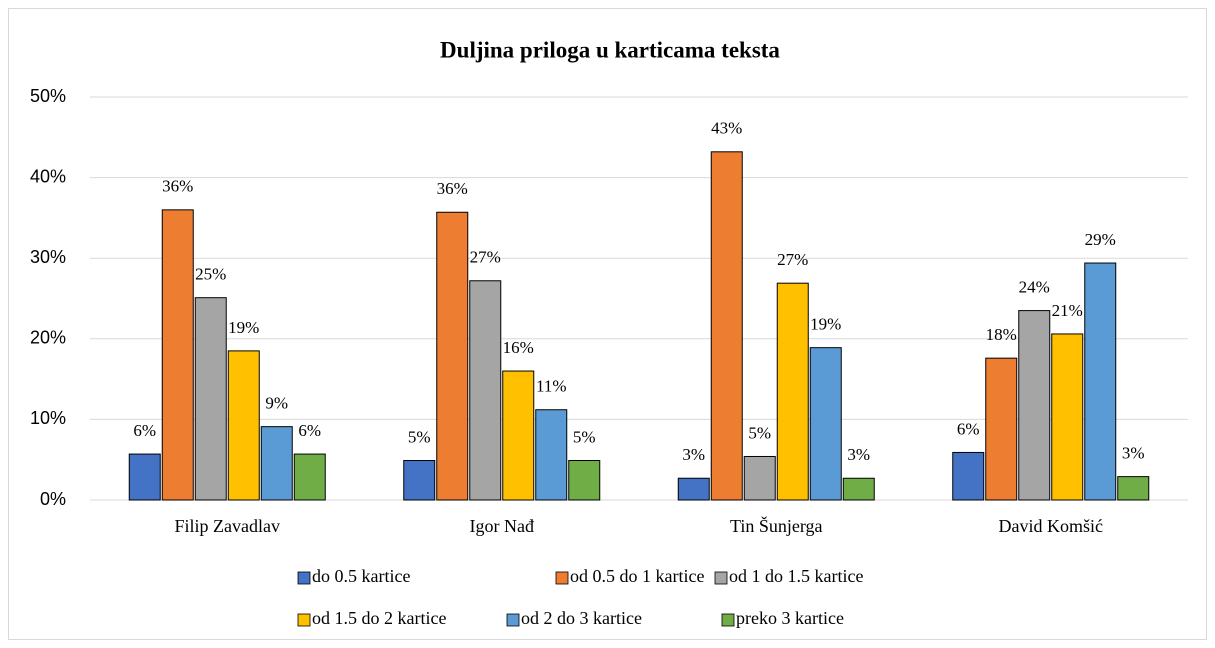  What do you see at coordinates (379, 618) in the screenshot?
I see `legend-label: od 1.5 do 2 kartice` at bounding box center [379, 618].